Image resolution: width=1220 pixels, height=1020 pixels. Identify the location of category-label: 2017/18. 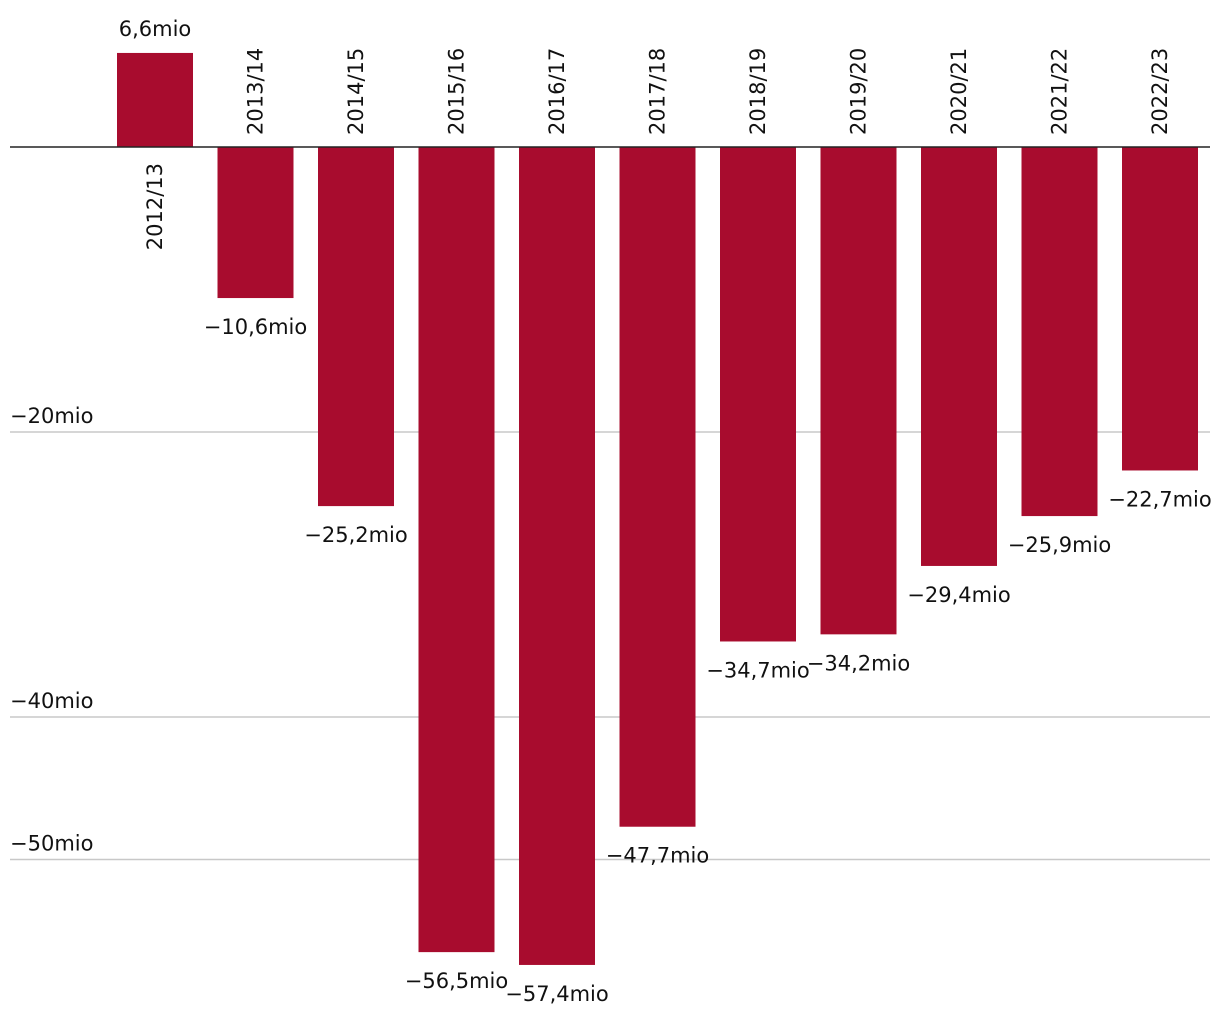
(658, 91).